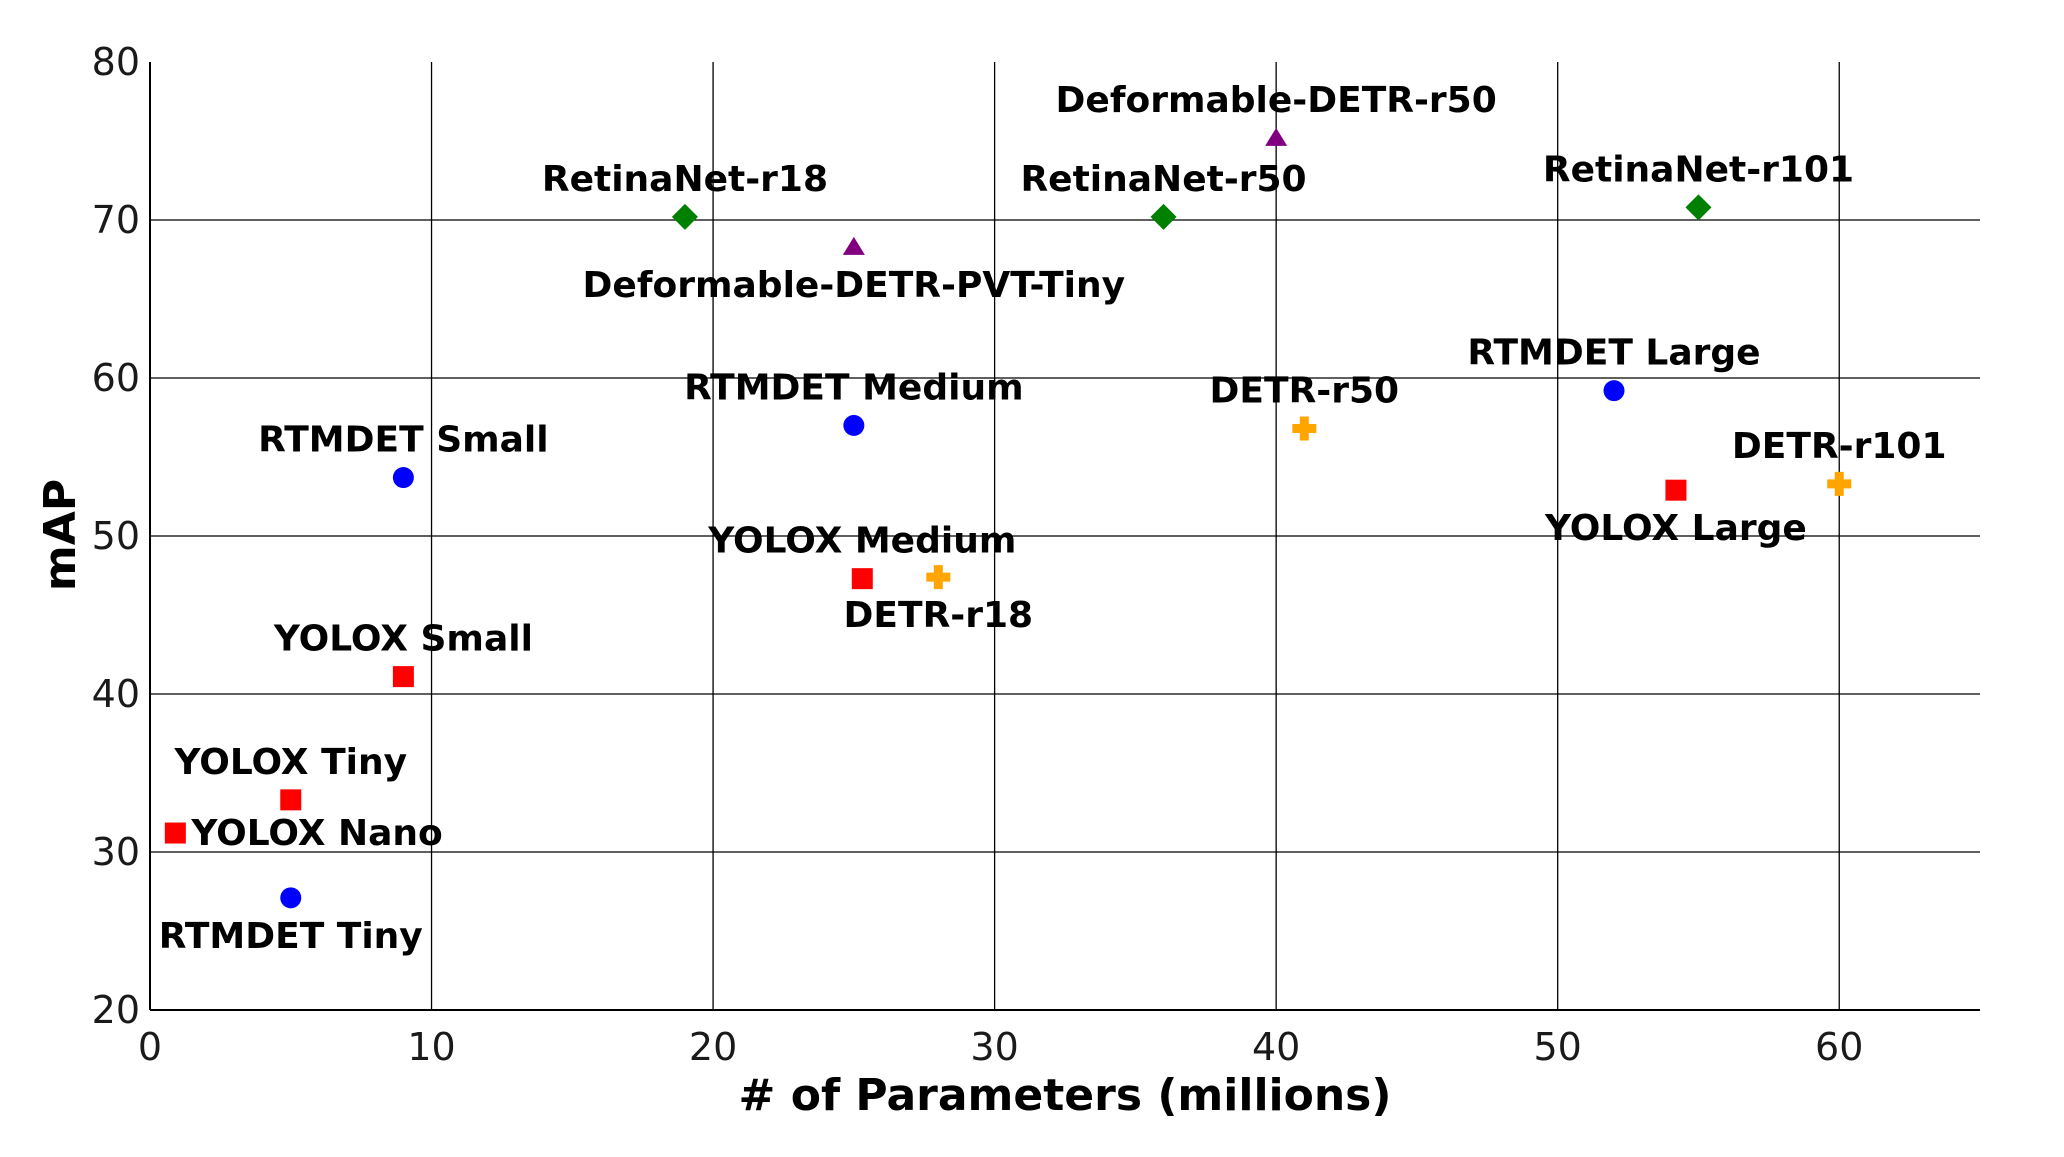 The image size is (2064, 1157). What do you see at coordinates (291, 800) in the screenshot?
I see `marker-yolox-tiny` at bounding box center [291, 800].